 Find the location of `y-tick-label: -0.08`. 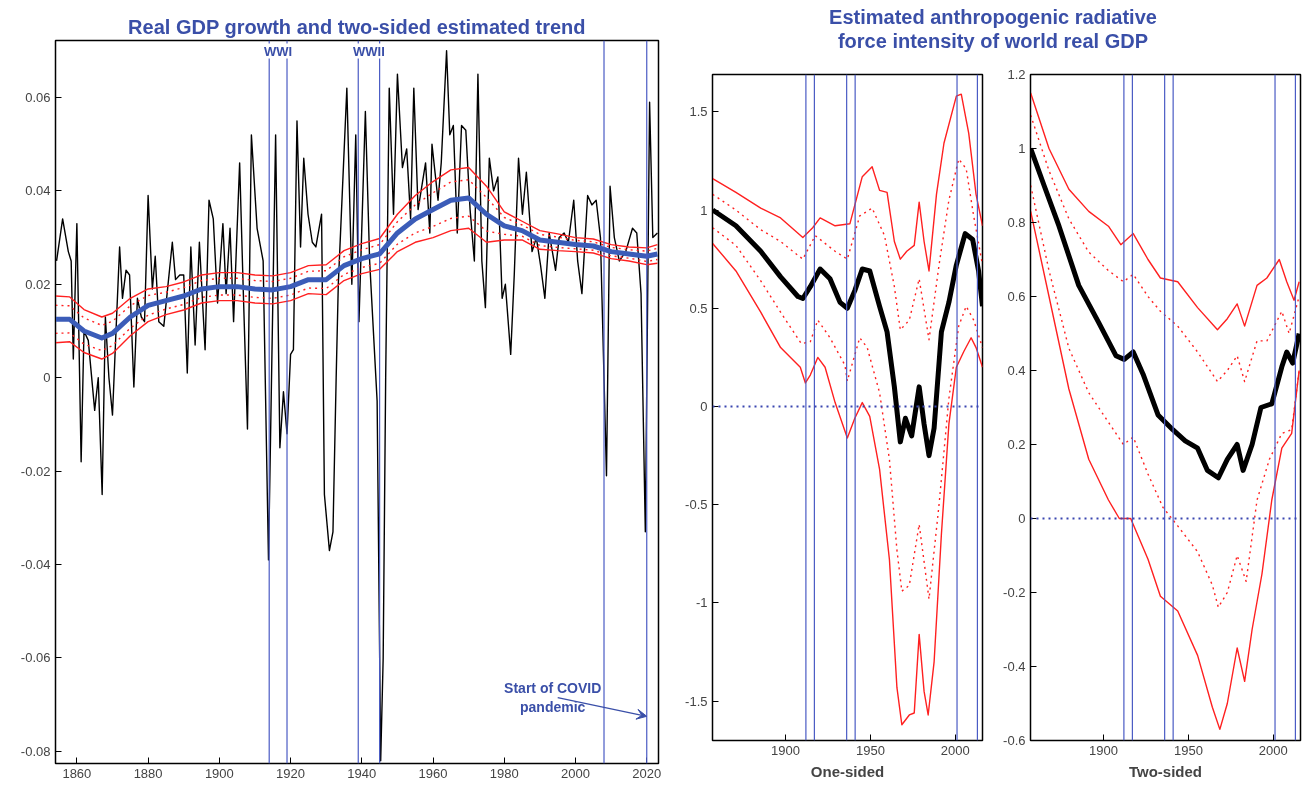

y-tick-label: -0.08 is located at coordinates (35, 751).